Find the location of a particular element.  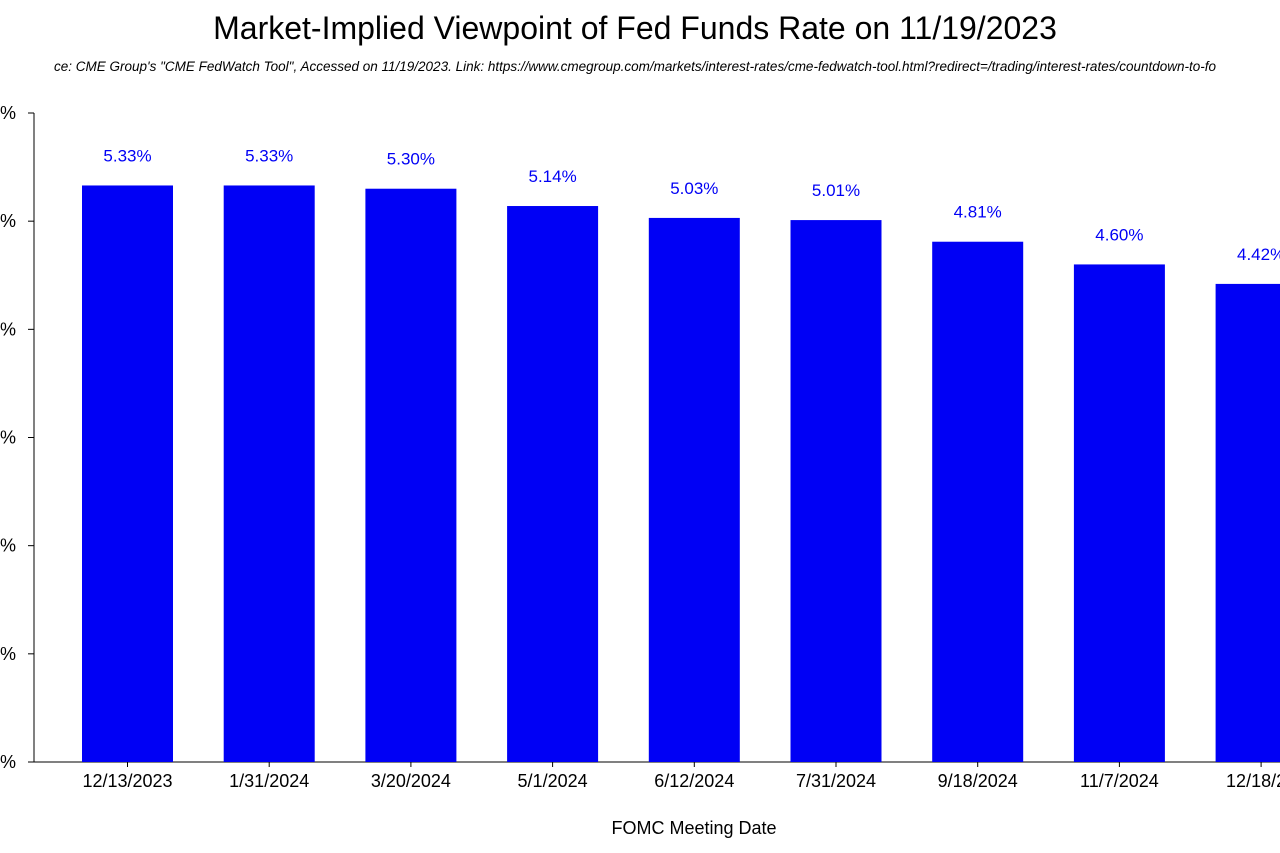

x-tick-label: 1/31/2024 is located at coordinates (269, 781).